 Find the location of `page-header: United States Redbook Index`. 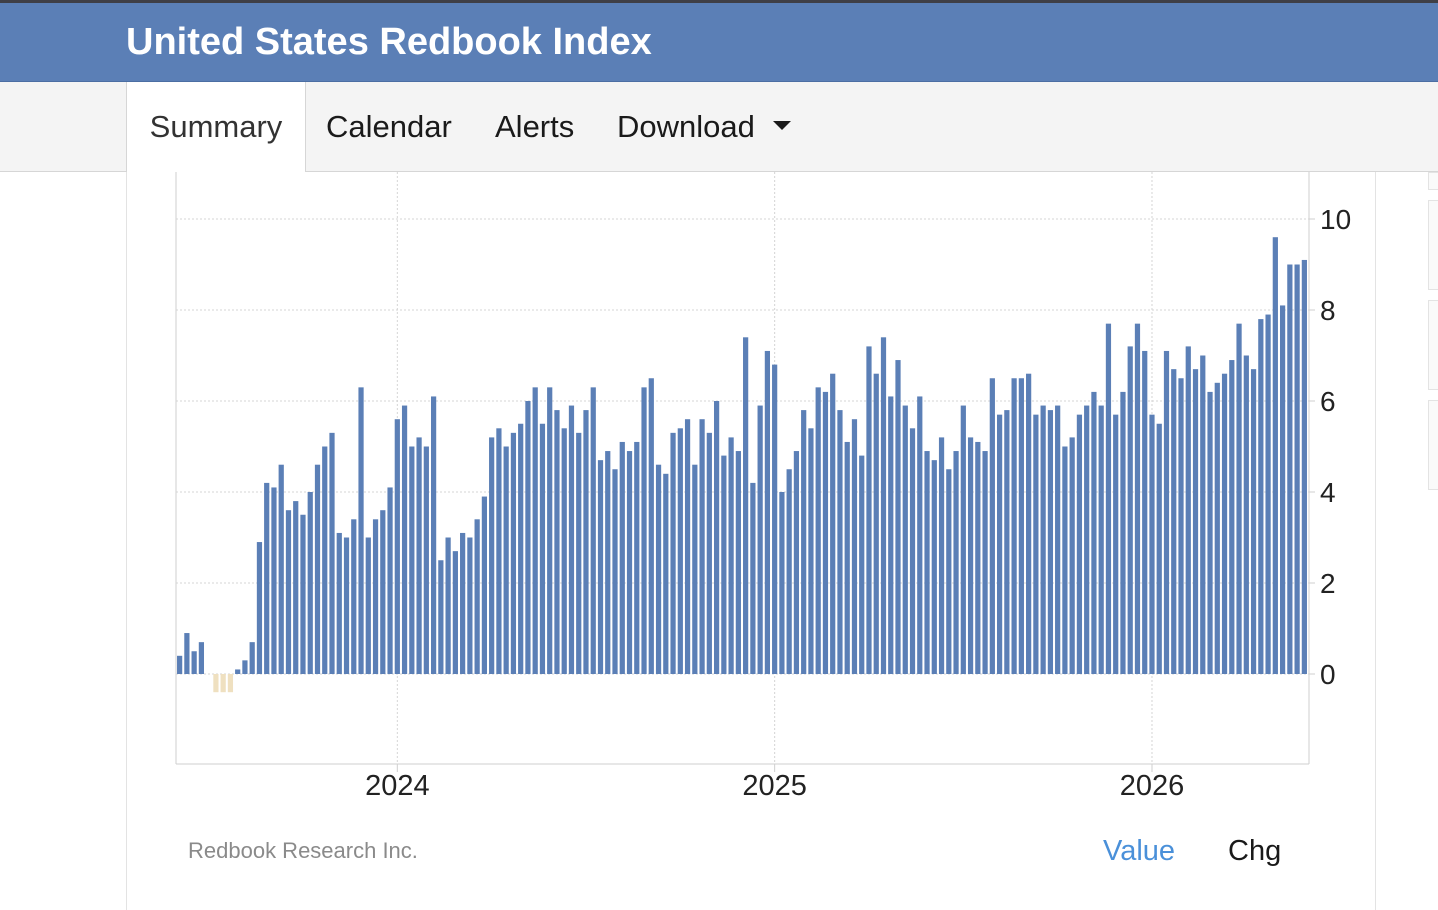

page-header: United States Redbook Index is located at coordinates (719, 42).